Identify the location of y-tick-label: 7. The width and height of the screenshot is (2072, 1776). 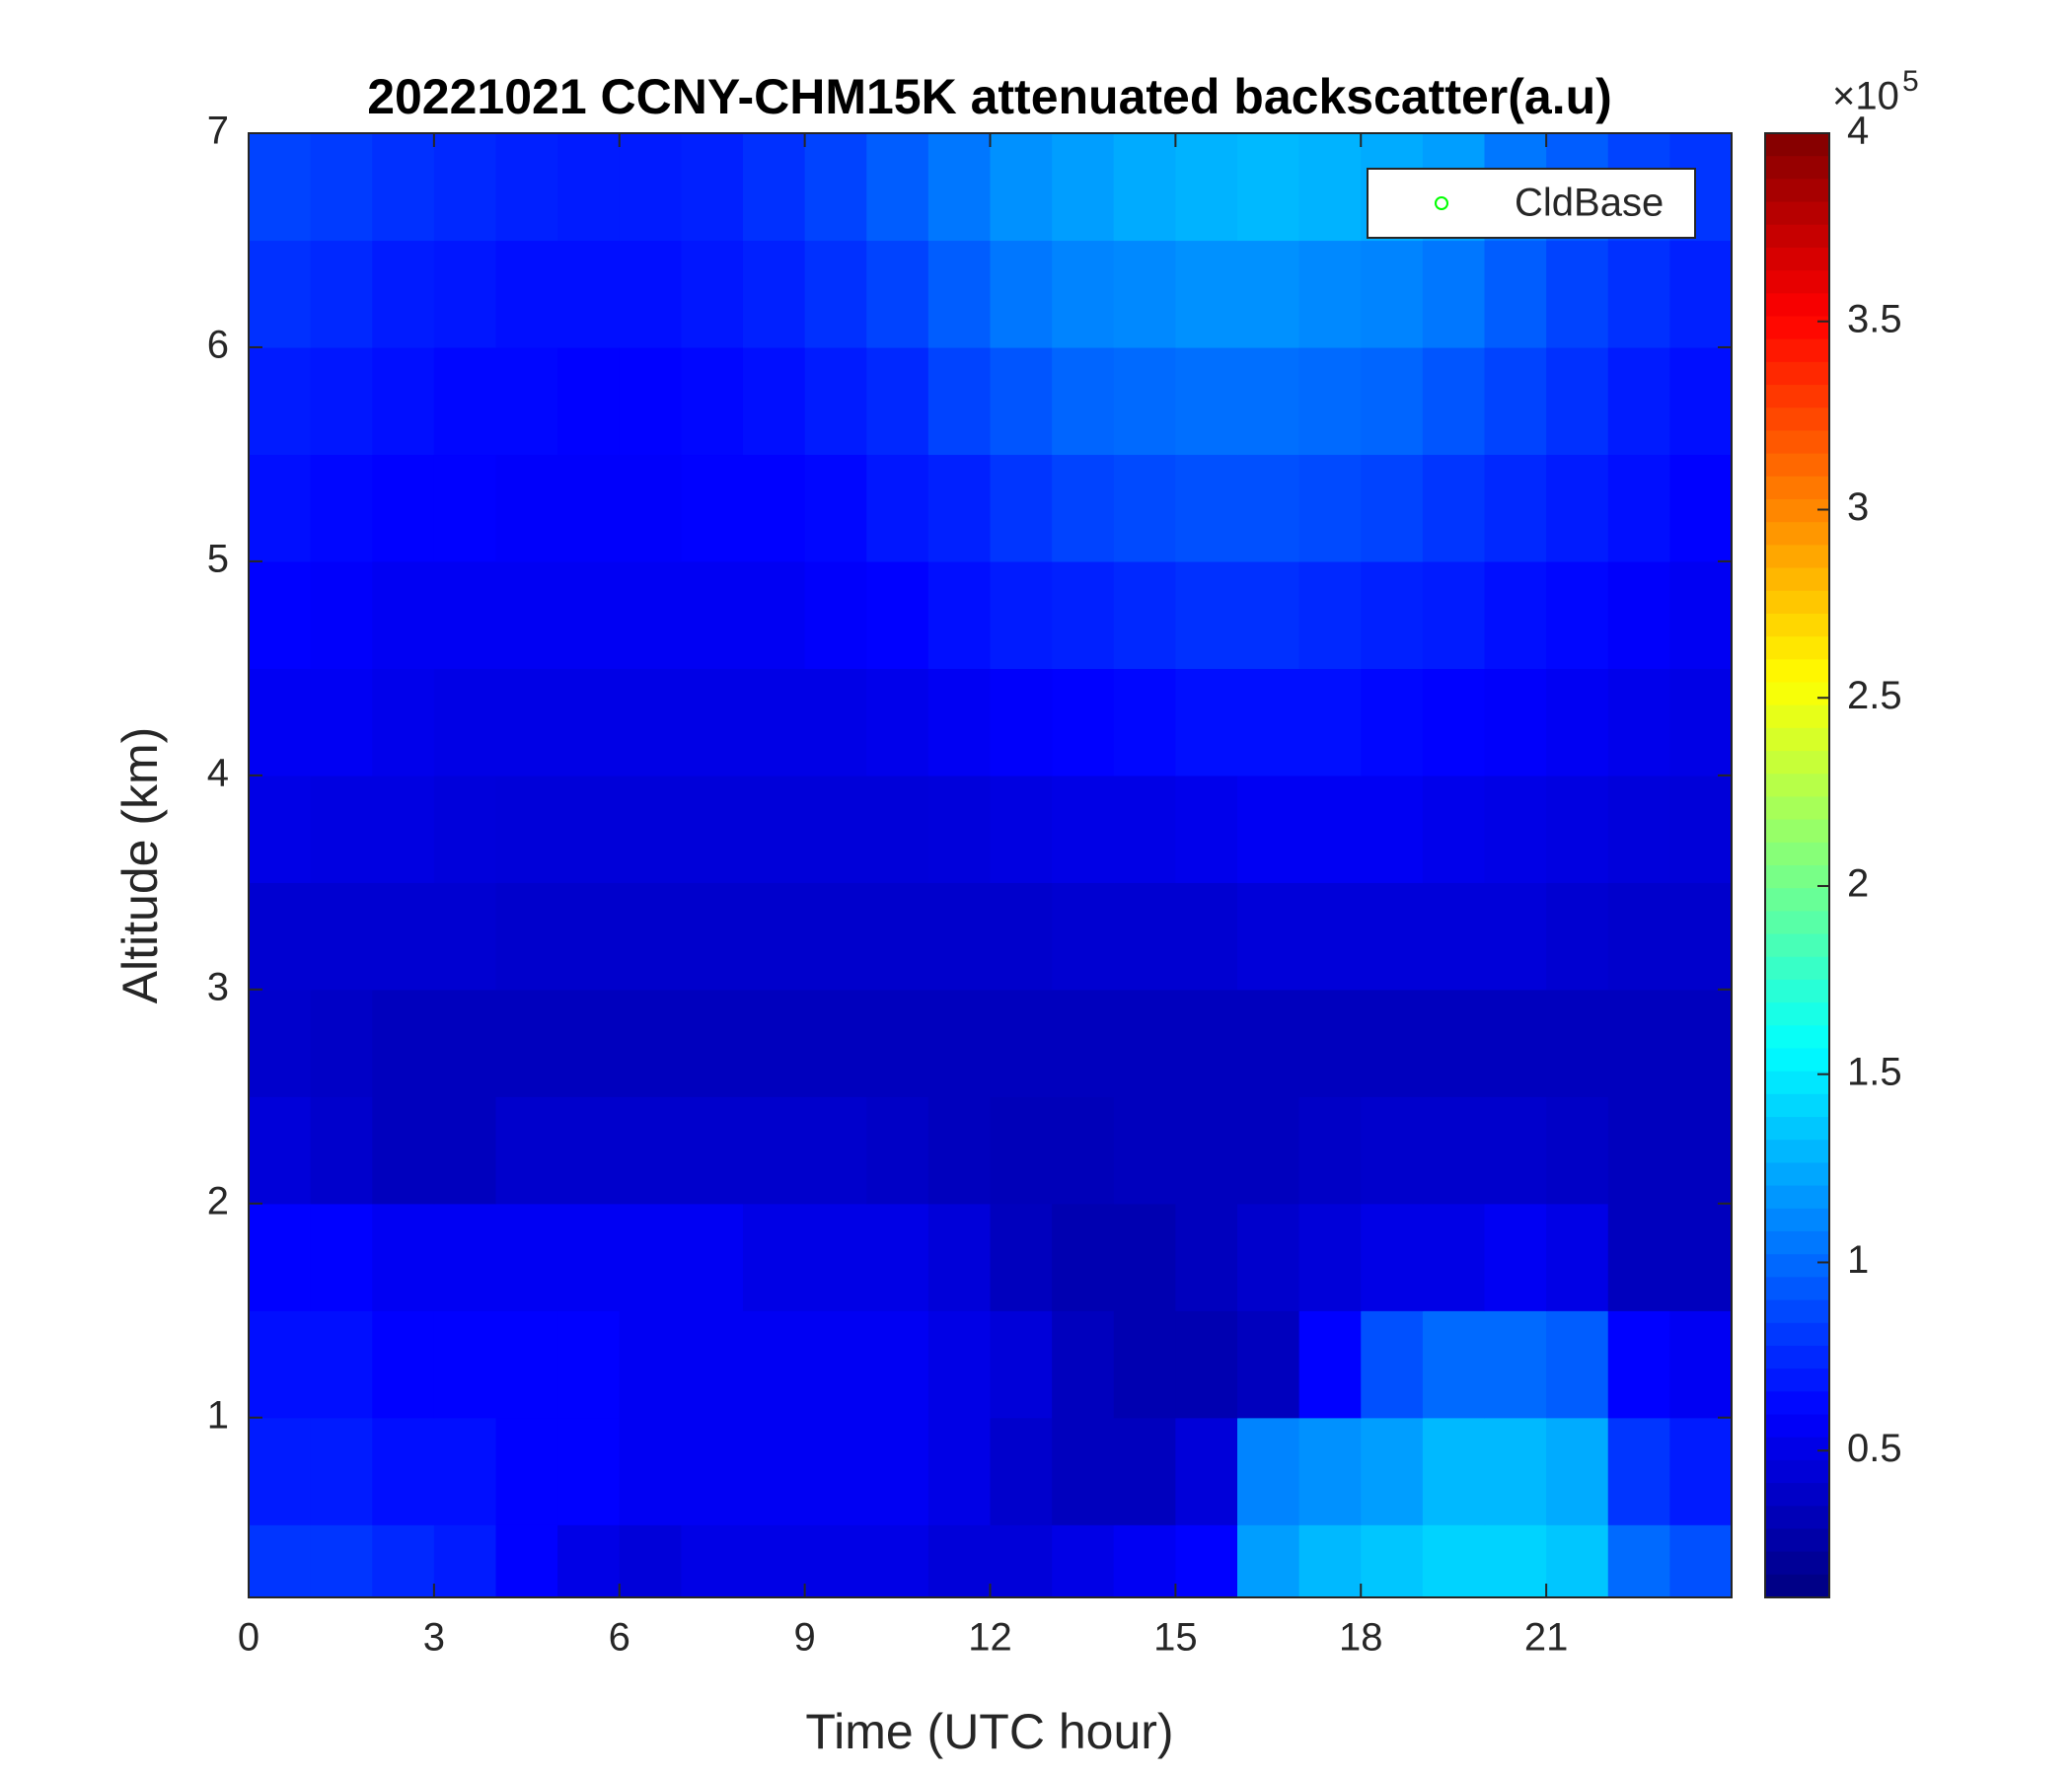
(218, 131).